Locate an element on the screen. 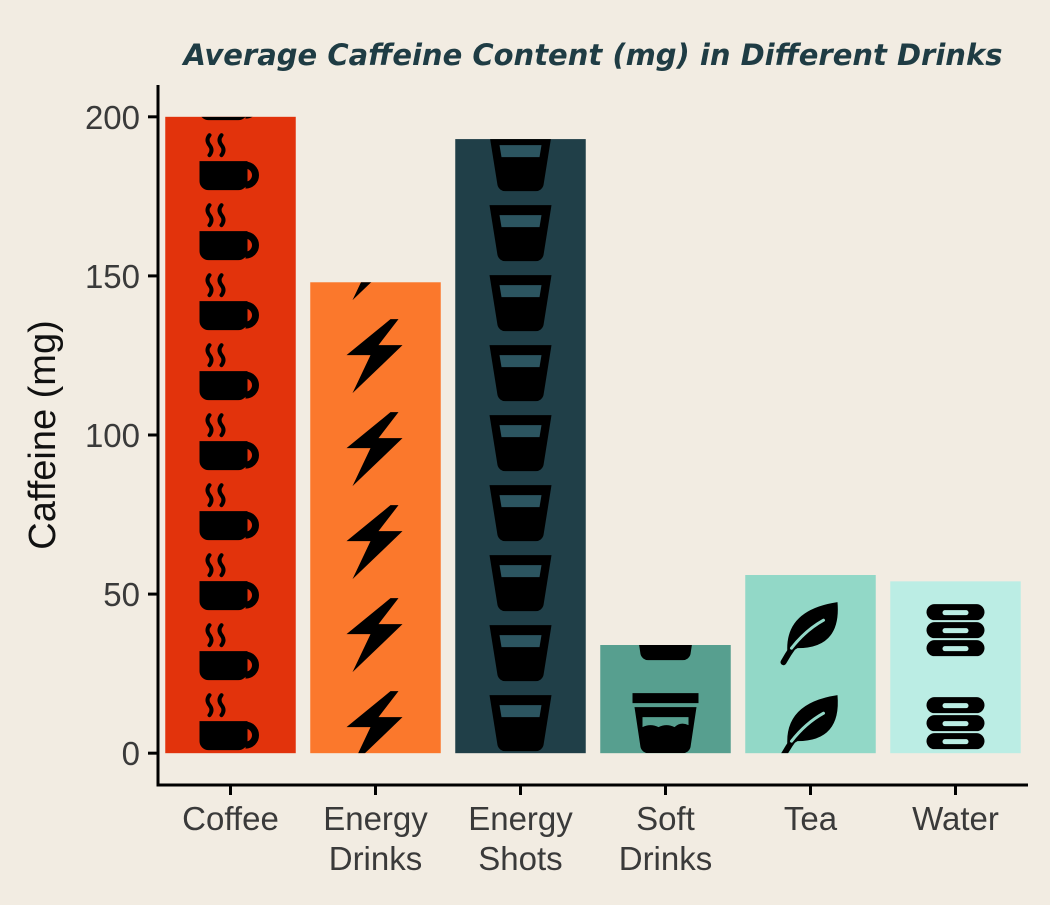  category-label-line: Soft is located at coordinates (665, 818).